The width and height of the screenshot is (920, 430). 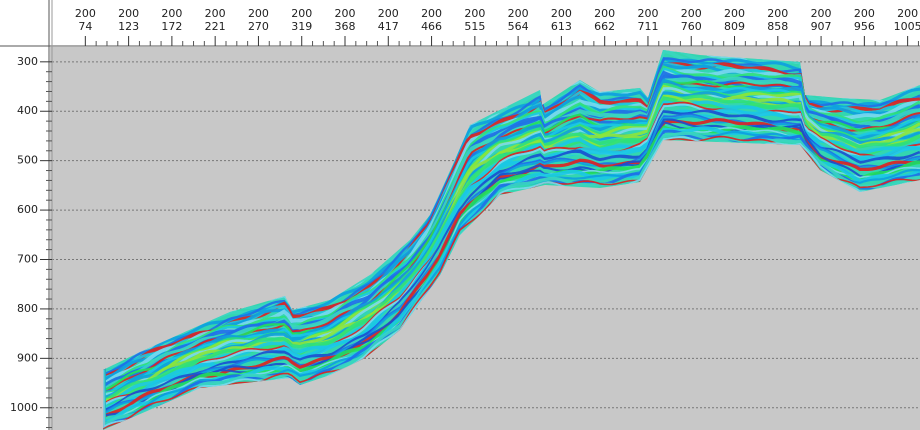 I want to click on trace-label: 270, so click(x=258, y=26).